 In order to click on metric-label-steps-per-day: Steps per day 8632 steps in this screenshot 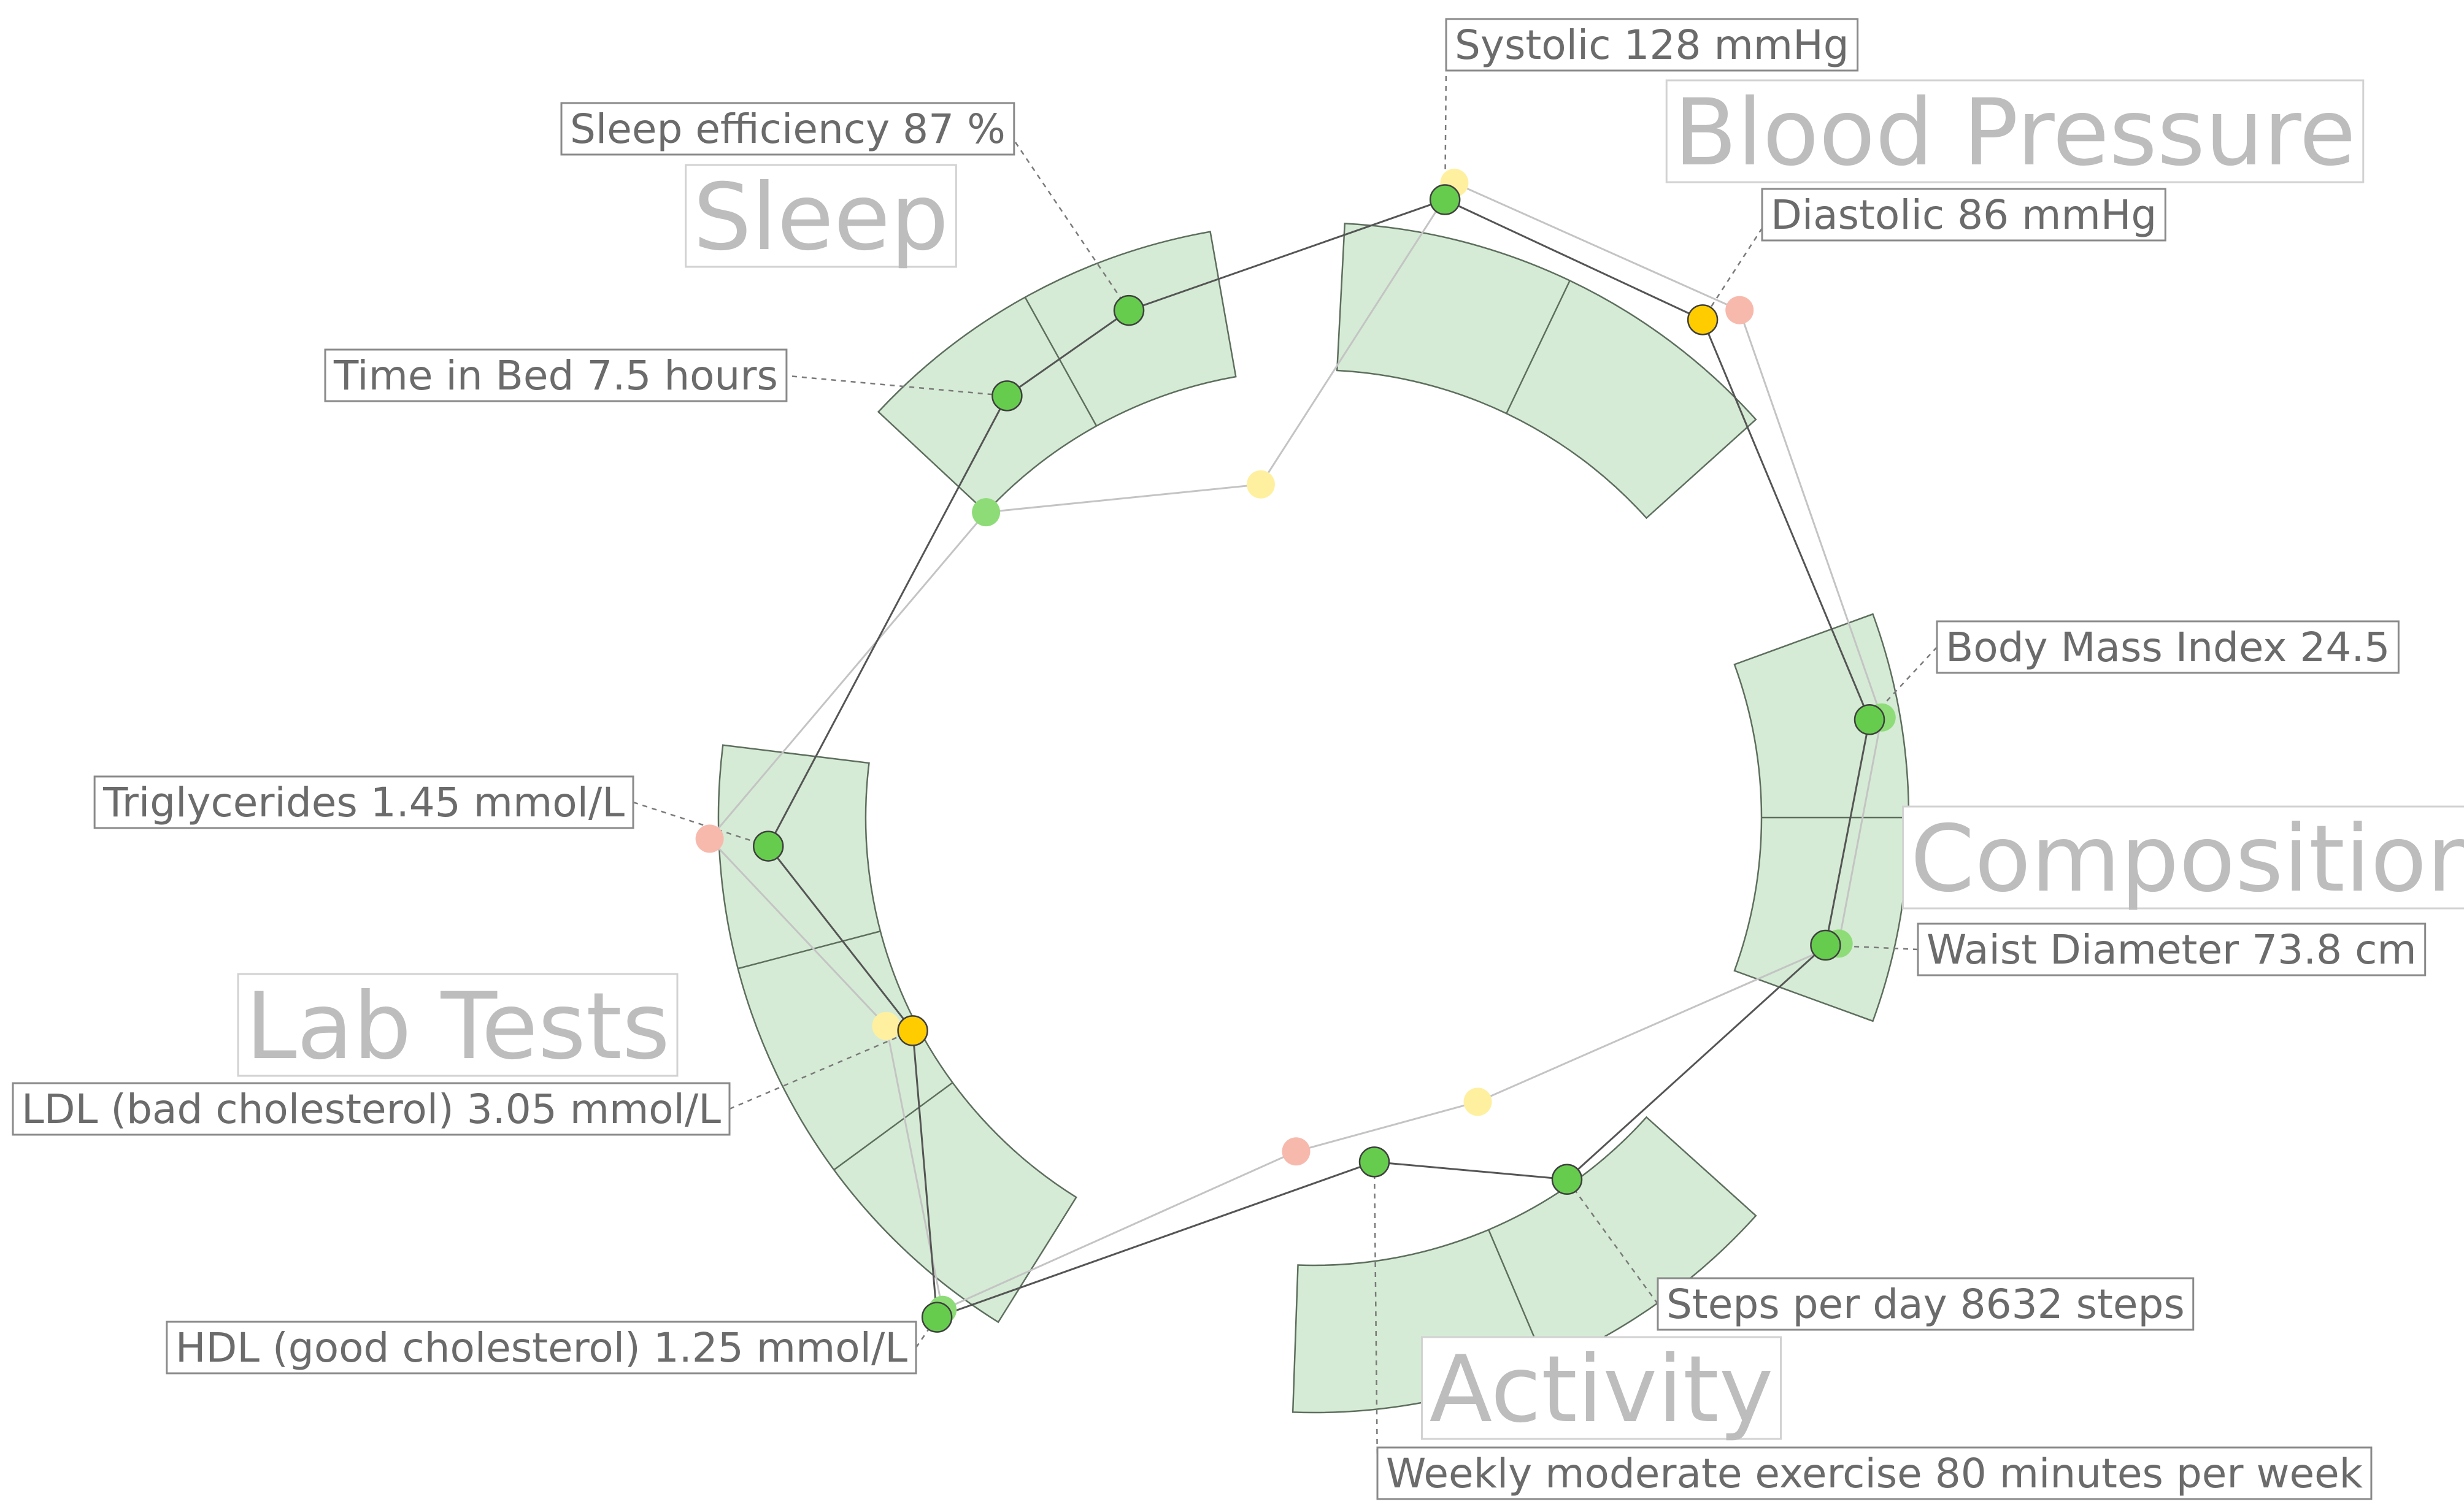, I will do `click(1926, 1304)`.